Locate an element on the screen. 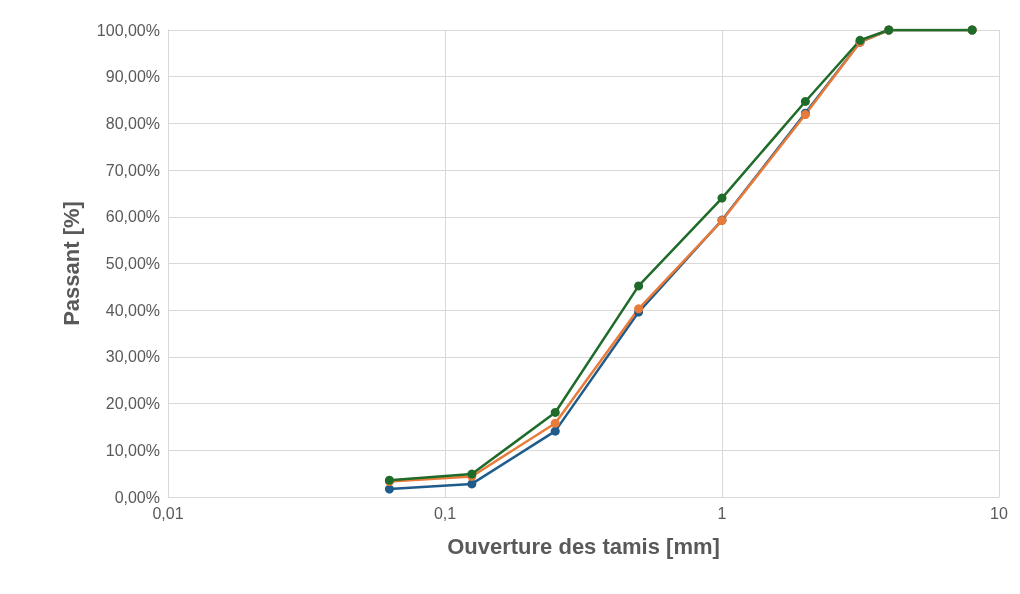 Image resolution: width=1020 pixels, height=594 pixels. x-tick-label: 0,1 is located at coordinates (445, 513).